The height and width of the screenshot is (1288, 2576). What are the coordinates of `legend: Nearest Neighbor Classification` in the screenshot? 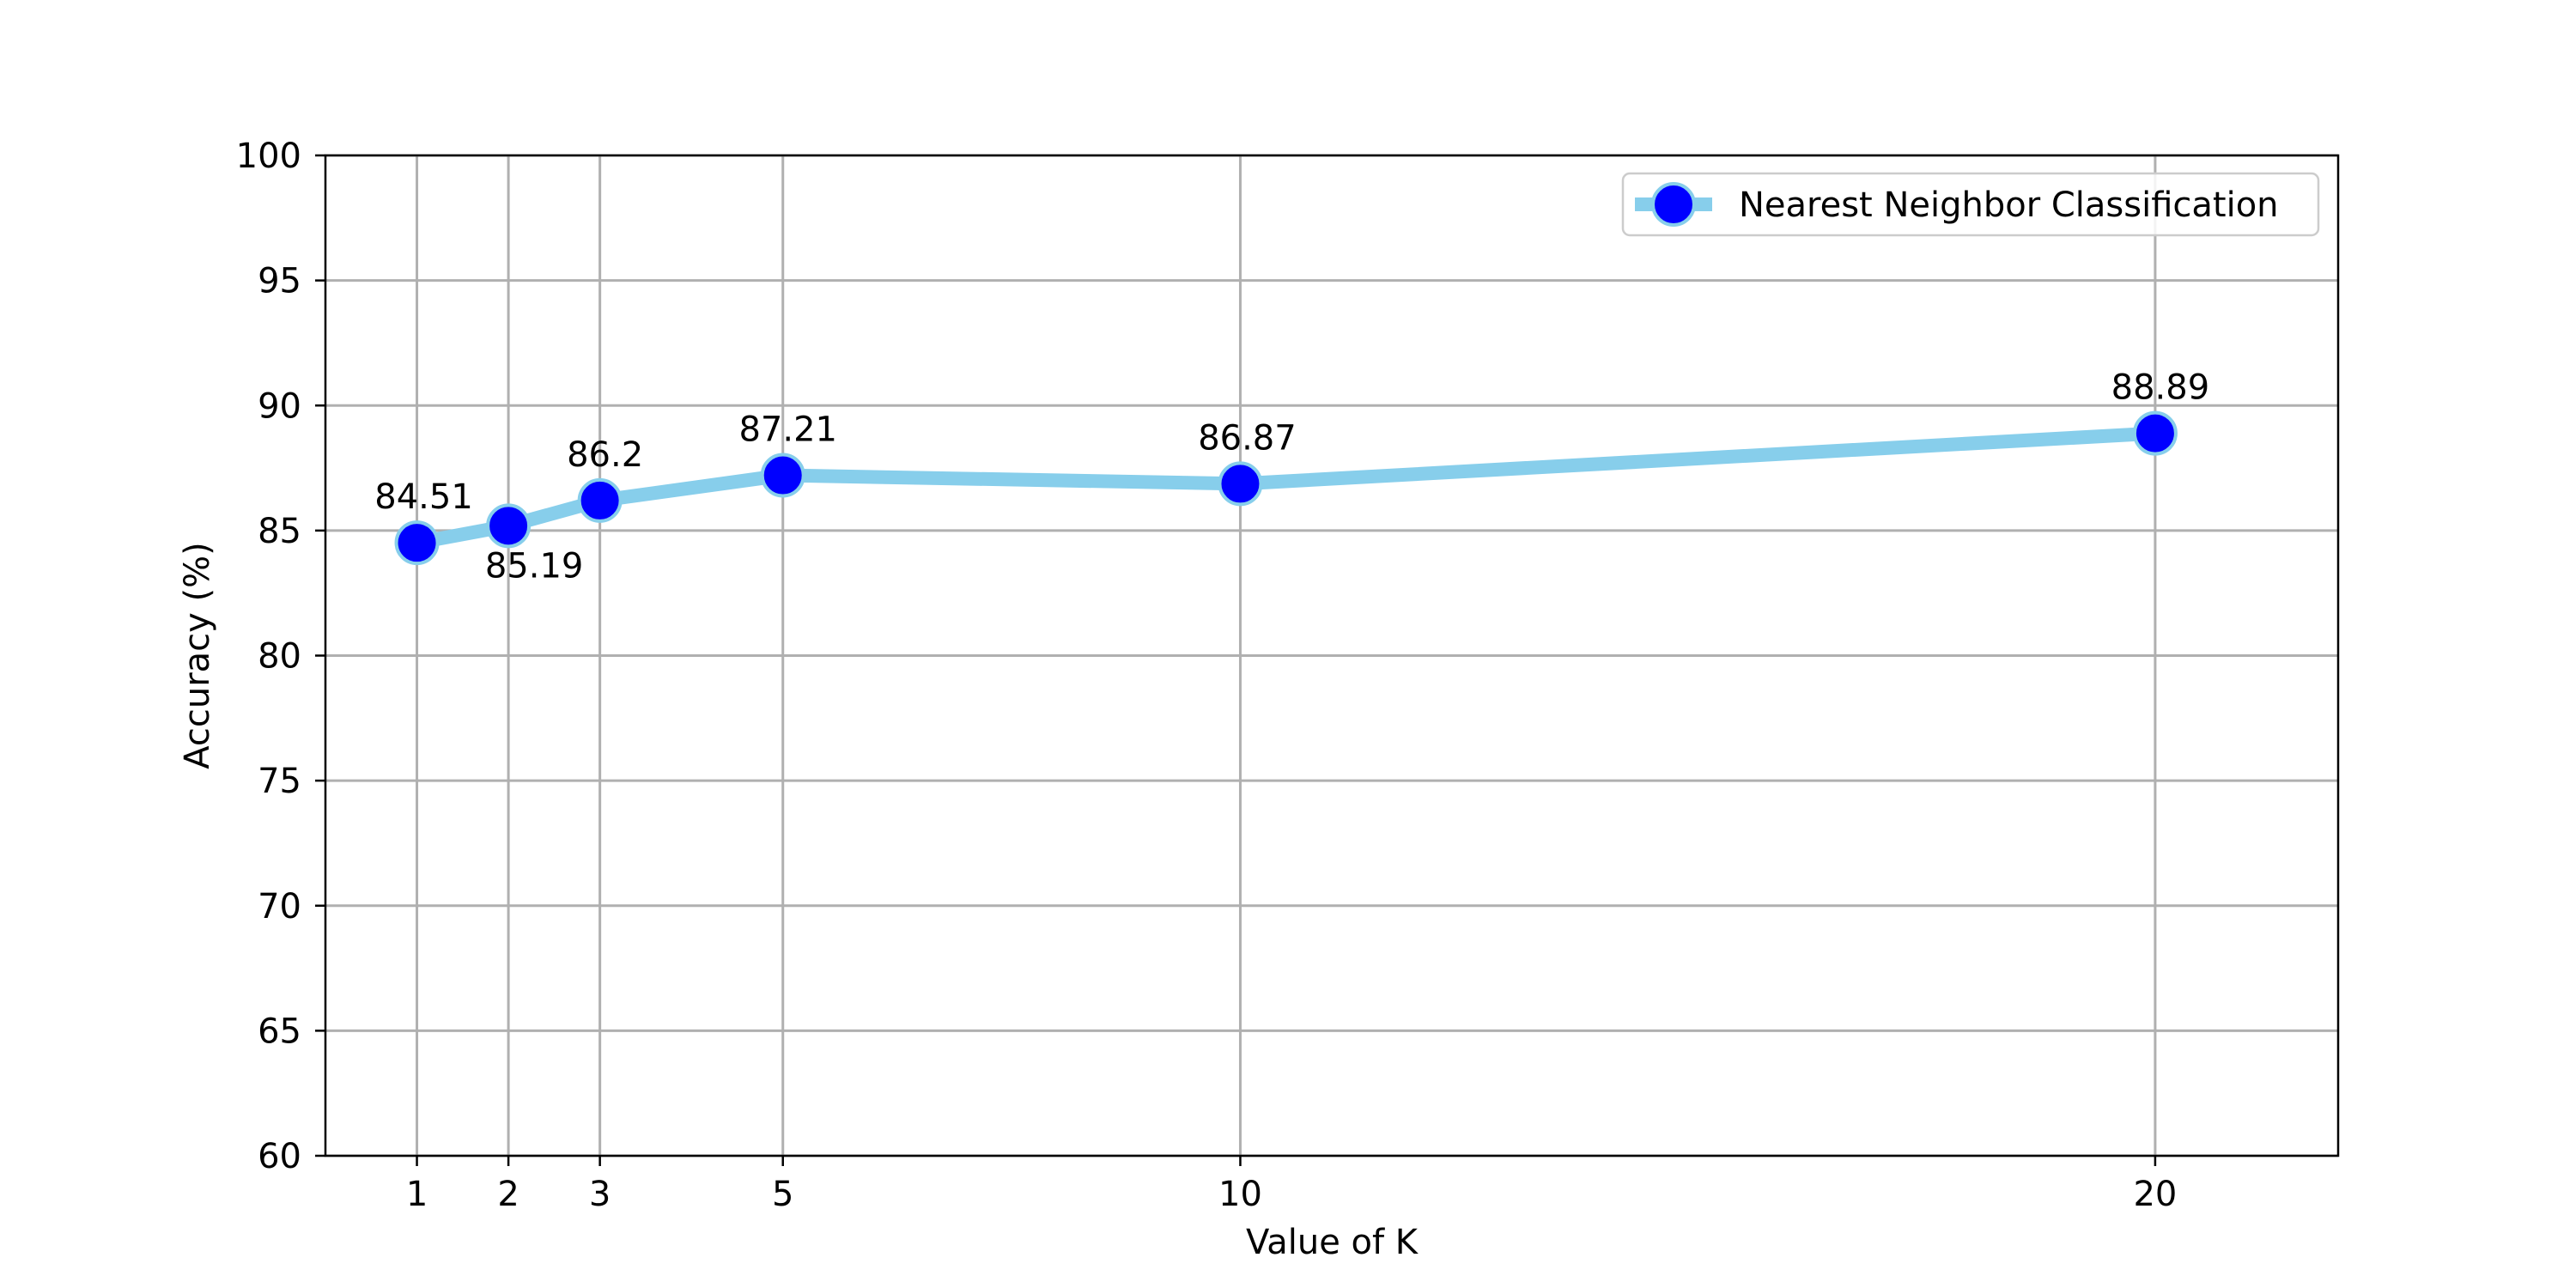 It's located at (1970, 204).